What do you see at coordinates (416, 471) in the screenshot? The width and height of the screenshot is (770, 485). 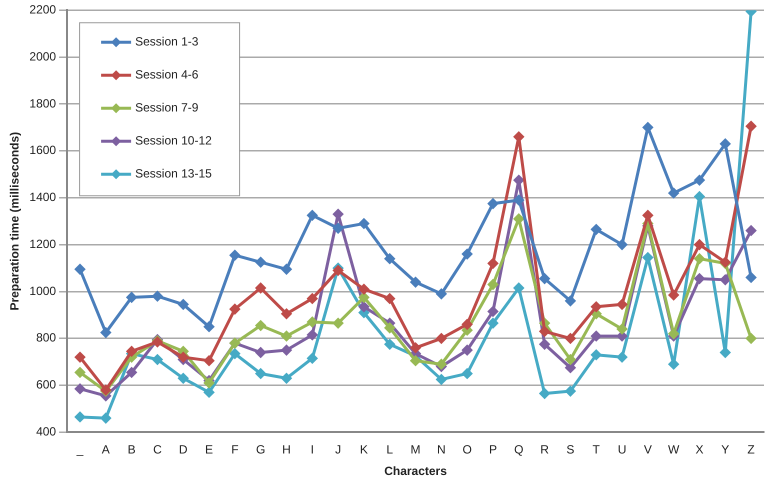 I see `x-axis-title: Characters` at bounding box center [416, 471].